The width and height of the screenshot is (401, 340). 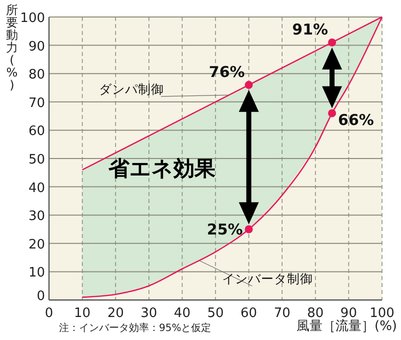 What do you see at coordinates (131, 88) in the screenshot?
I see `text: ダンパ制御` at bounding box center [131, 88].